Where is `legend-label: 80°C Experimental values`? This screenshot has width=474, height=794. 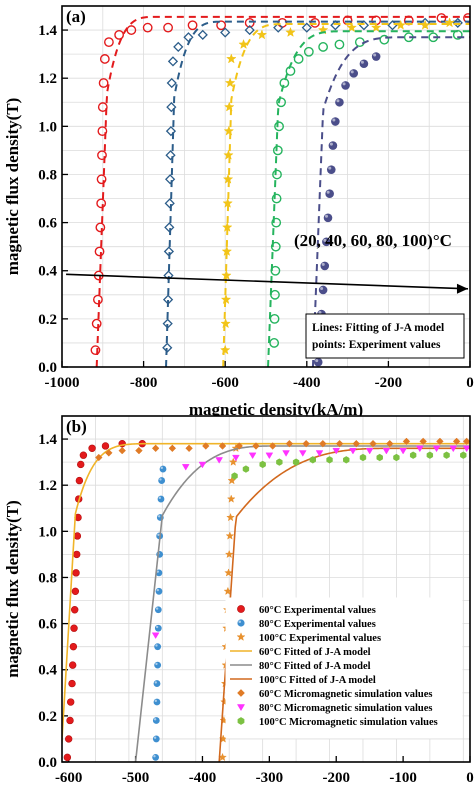 legend-label: 80°C Experimental values is located at coordinates (317, 624).